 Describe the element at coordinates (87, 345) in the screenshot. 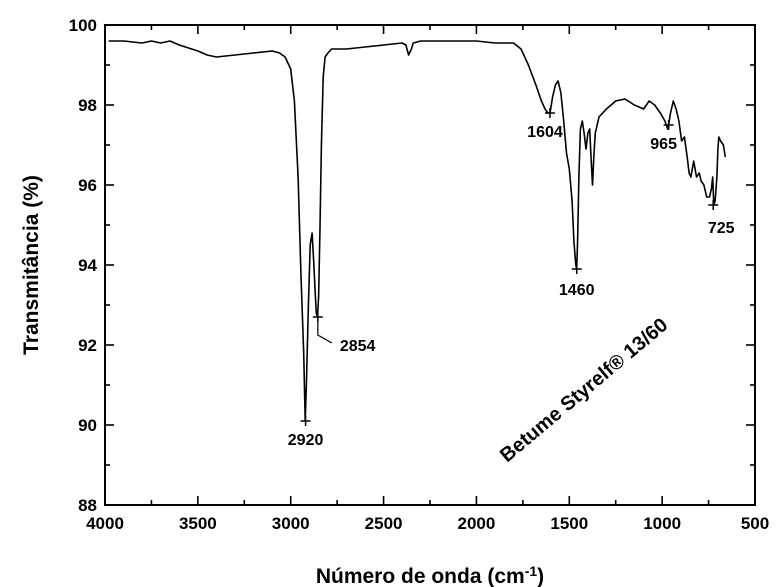

I see `y-tick-label: 92` at that location.